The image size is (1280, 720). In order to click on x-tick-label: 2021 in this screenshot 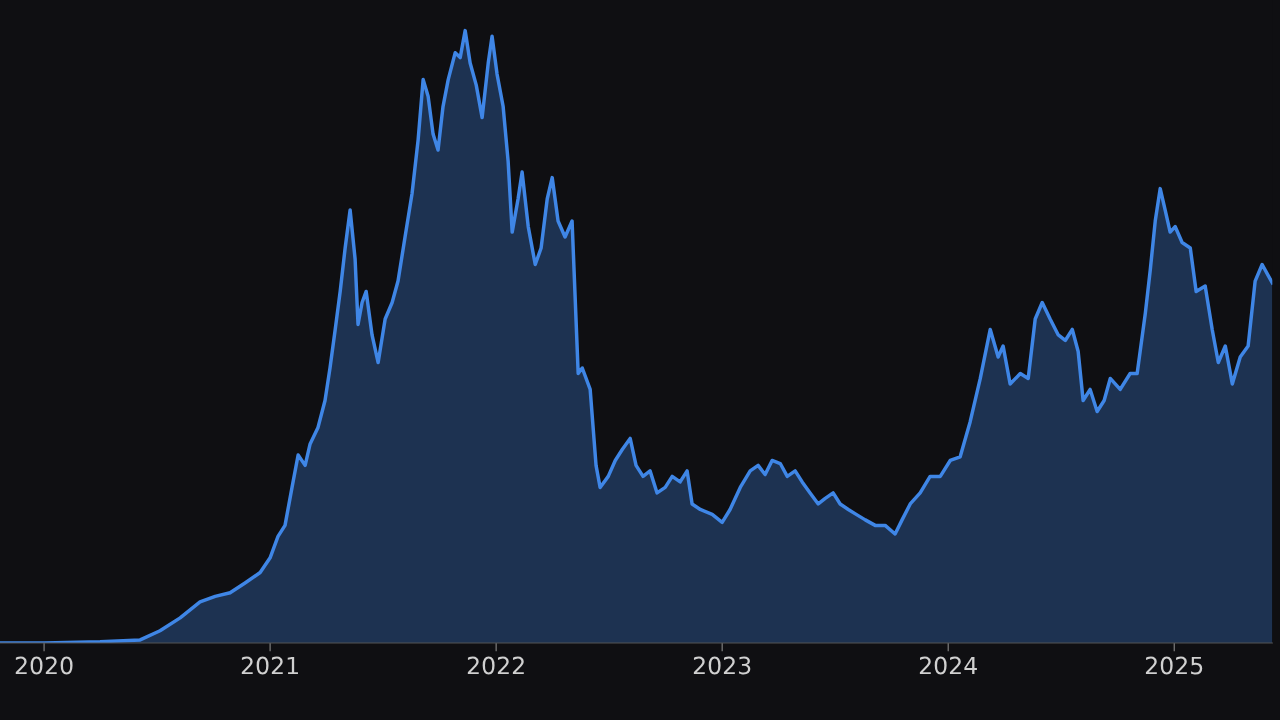, I will do `click(269, 665)`.